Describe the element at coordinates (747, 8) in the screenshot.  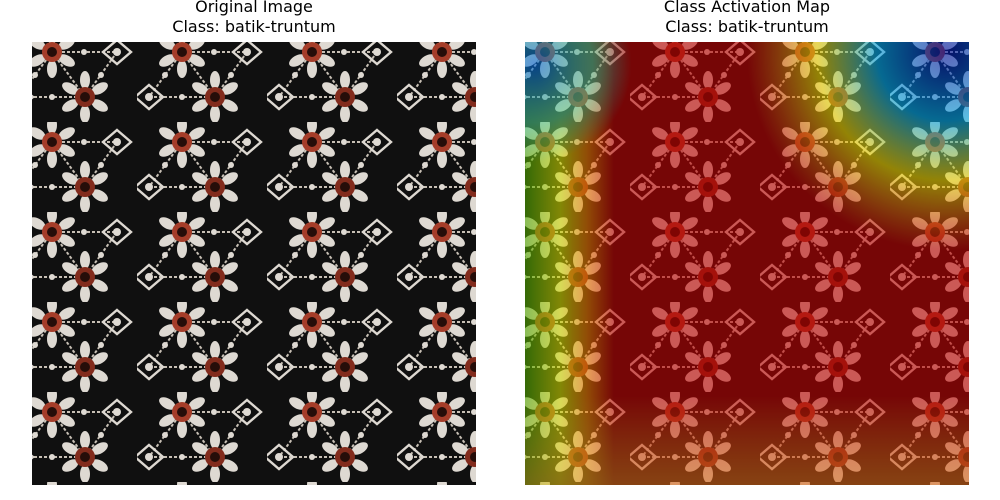
I see `cam-title-line1: Class Activation Map` at that location.